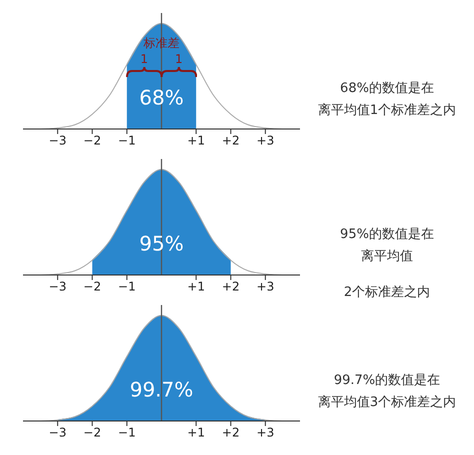 This screenshot has width=474, height=455. What do you see at coordinates (387, 381) in the screenshot?
I see `text: 99.7%的数值是在` at bounding box center [387, 381].